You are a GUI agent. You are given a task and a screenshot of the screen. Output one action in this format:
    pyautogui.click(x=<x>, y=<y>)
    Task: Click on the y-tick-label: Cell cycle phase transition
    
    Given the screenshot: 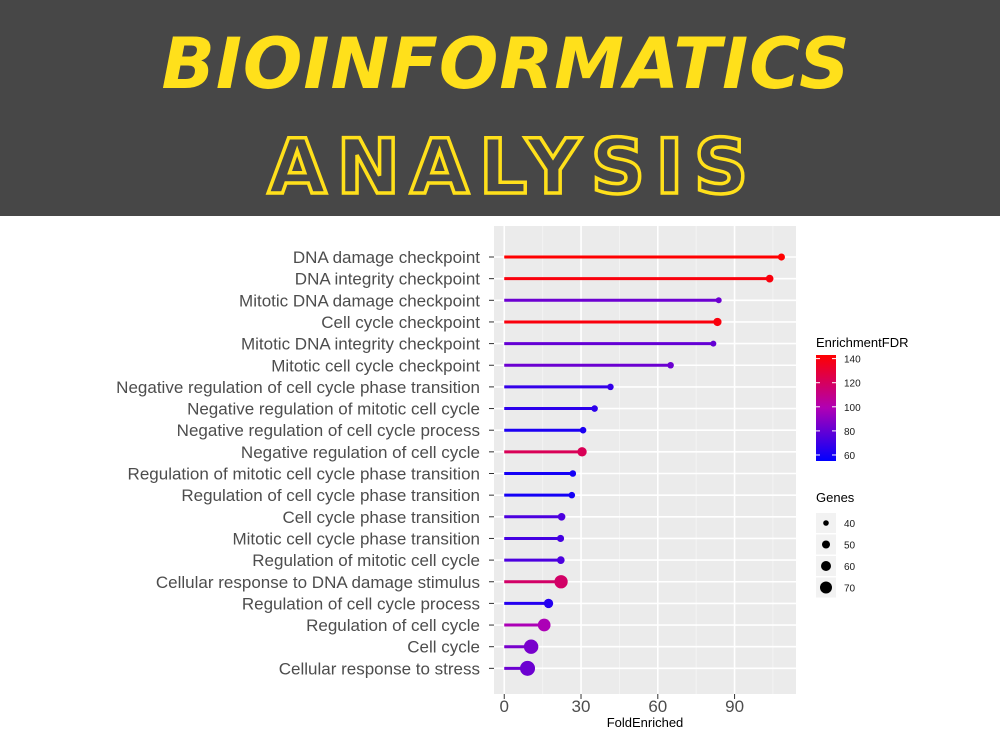 What is the action you would take?
    pyautogui.click(x=381, y=517)
    